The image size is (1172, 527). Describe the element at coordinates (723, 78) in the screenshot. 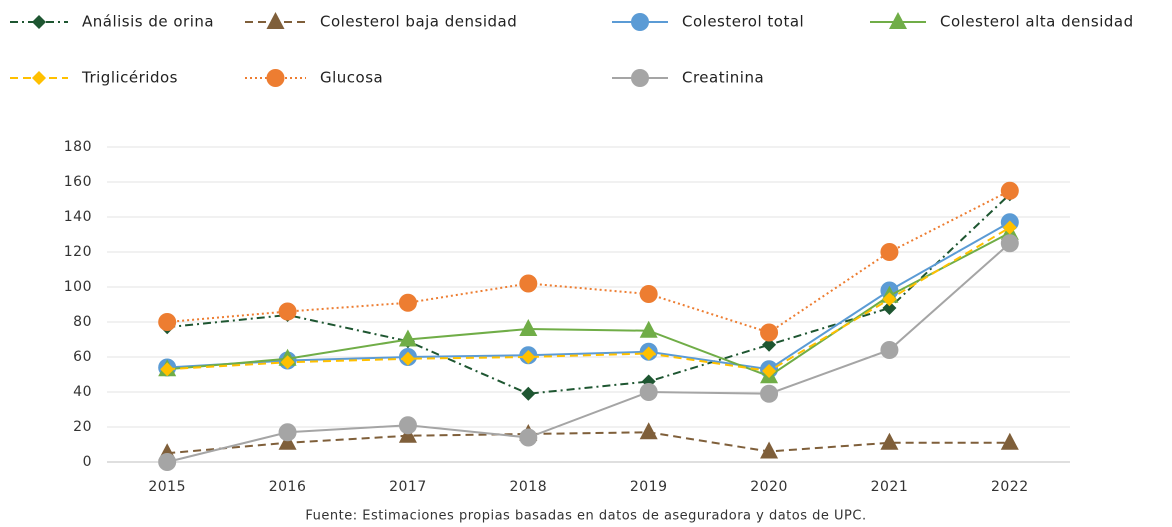

I see `legend-label: Creatinina` at that location.